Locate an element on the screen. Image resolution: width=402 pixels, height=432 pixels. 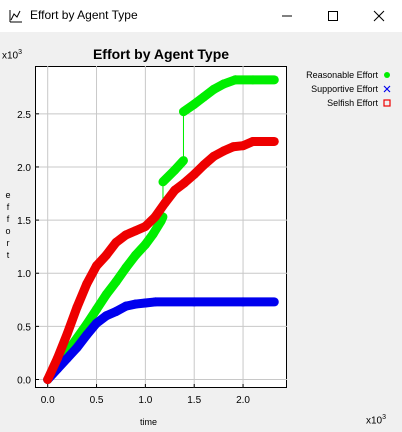
x-axis-label: time is located at coordinates (149, 422).